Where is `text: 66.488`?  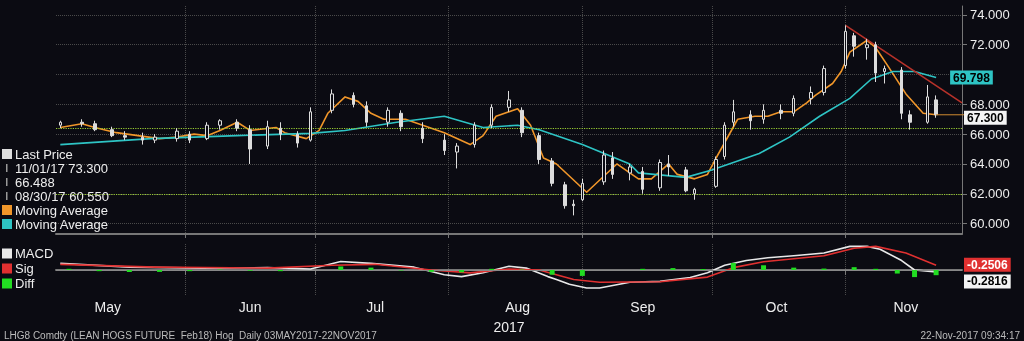 text: 66.488 is located at coordinates (35, 182).